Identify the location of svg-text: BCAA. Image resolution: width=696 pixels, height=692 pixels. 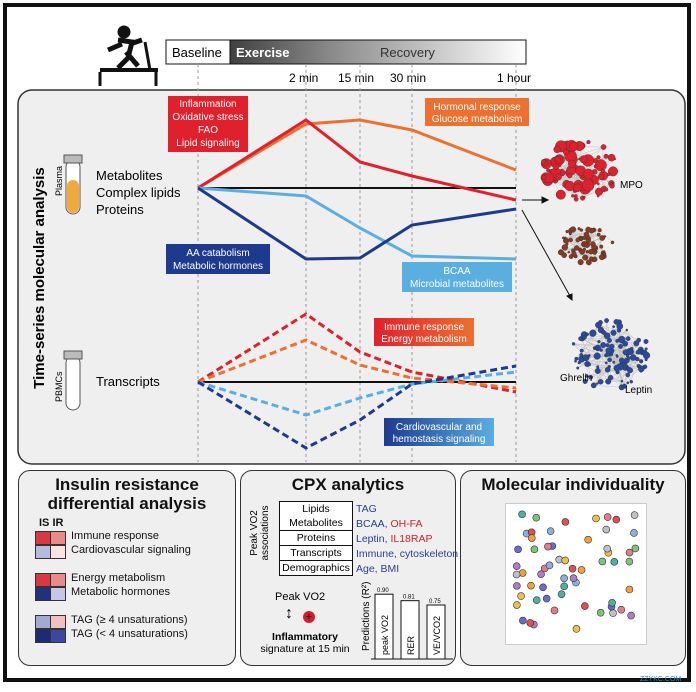
(457, 271).